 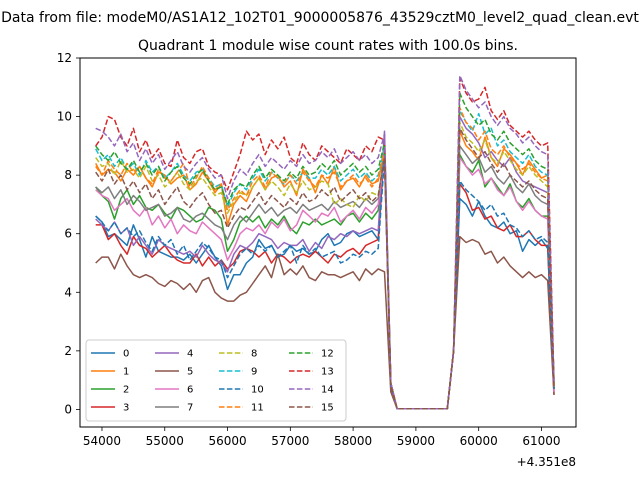 I want to click on x-tick-label: 61000, so click(x=541, y=441).